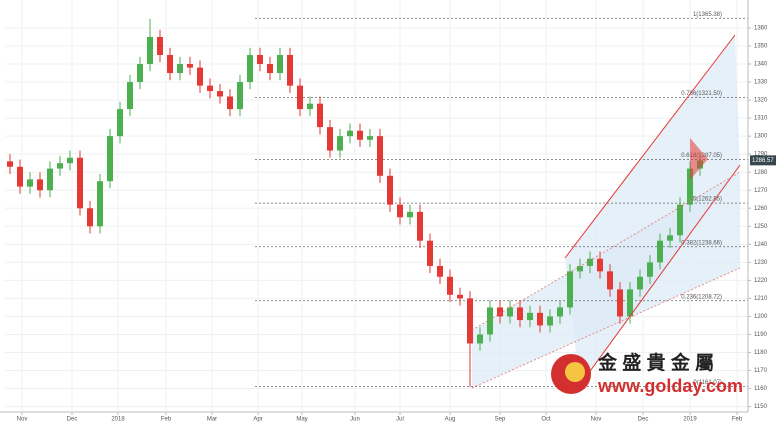  What do you see at coordinates (699, 159) in the screenshot?
I see `triangle` at bounding box center [699, 159].